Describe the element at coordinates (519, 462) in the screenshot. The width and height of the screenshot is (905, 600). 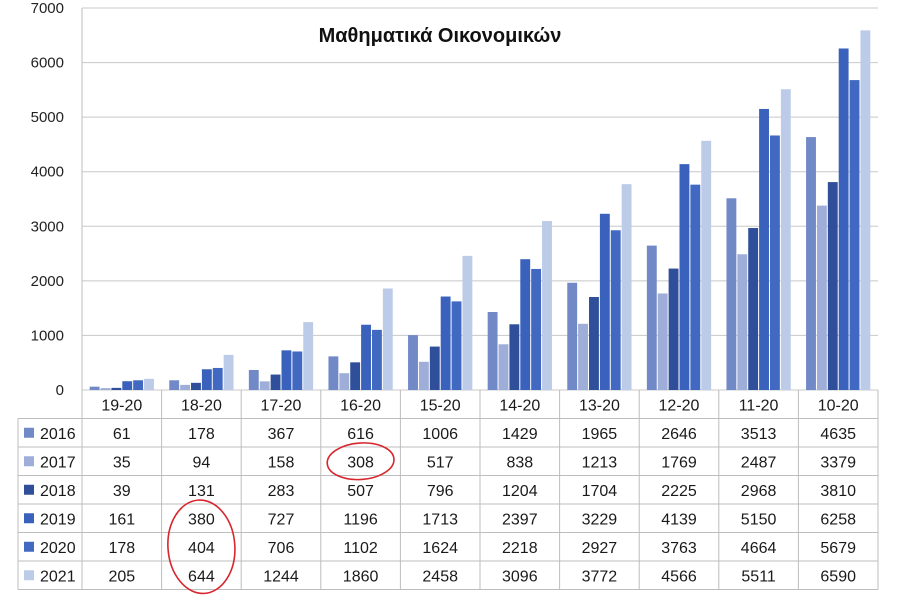
I see `data-label: 838` at that location.